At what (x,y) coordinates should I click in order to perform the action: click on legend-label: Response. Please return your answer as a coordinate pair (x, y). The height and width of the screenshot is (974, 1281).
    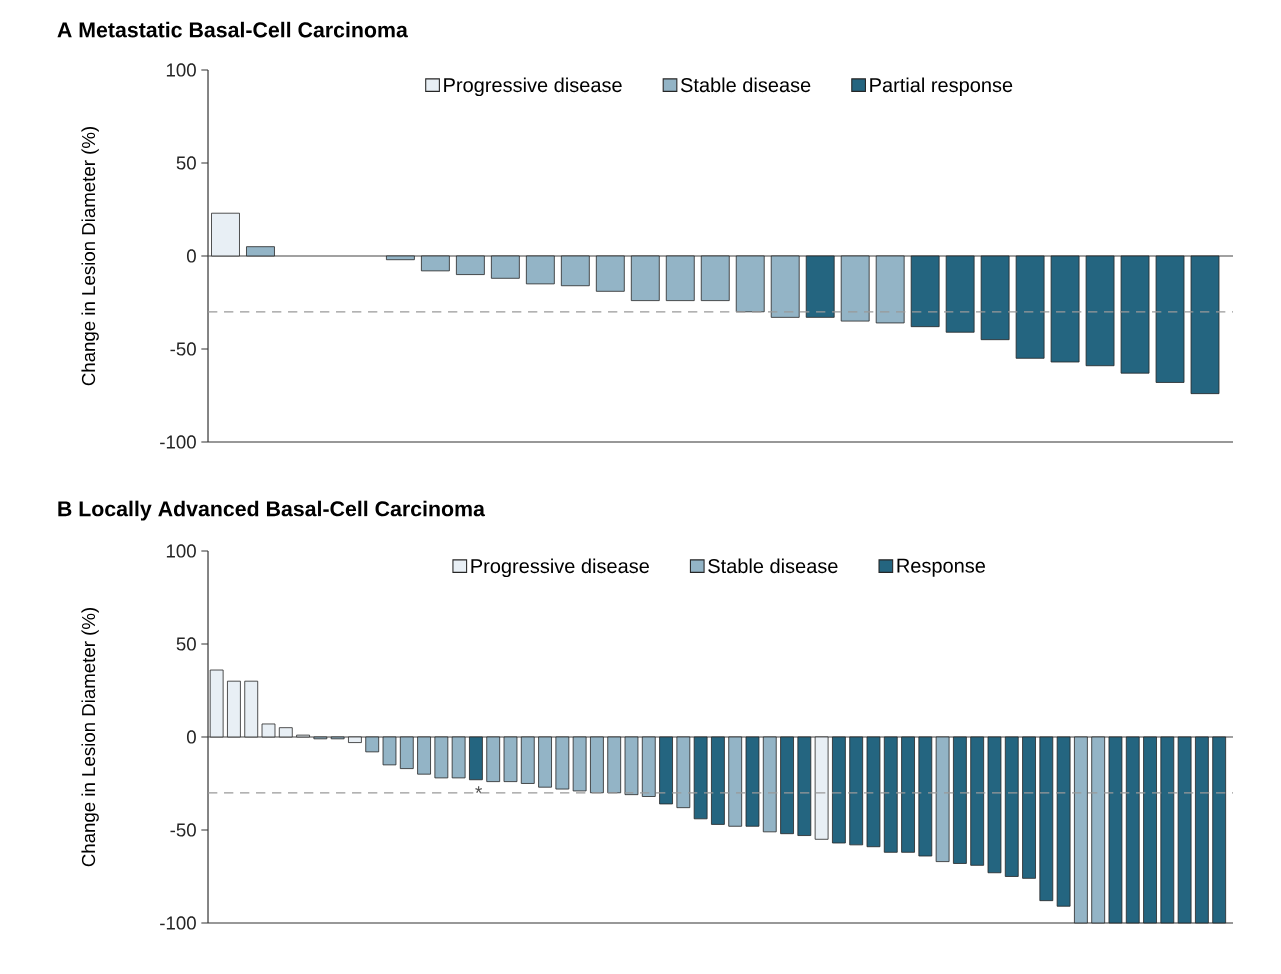
    Looking at the image, I should click on (941, 567).